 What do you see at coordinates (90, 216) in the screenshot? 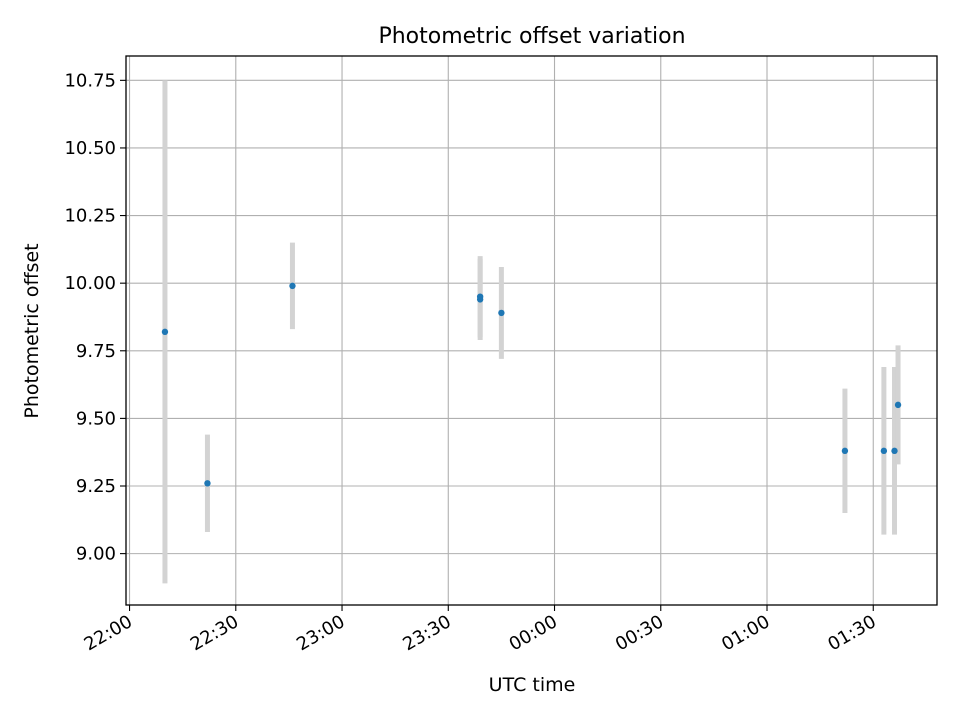
I see `y-tick-label: 10.25` at bounding box center [90, 216].